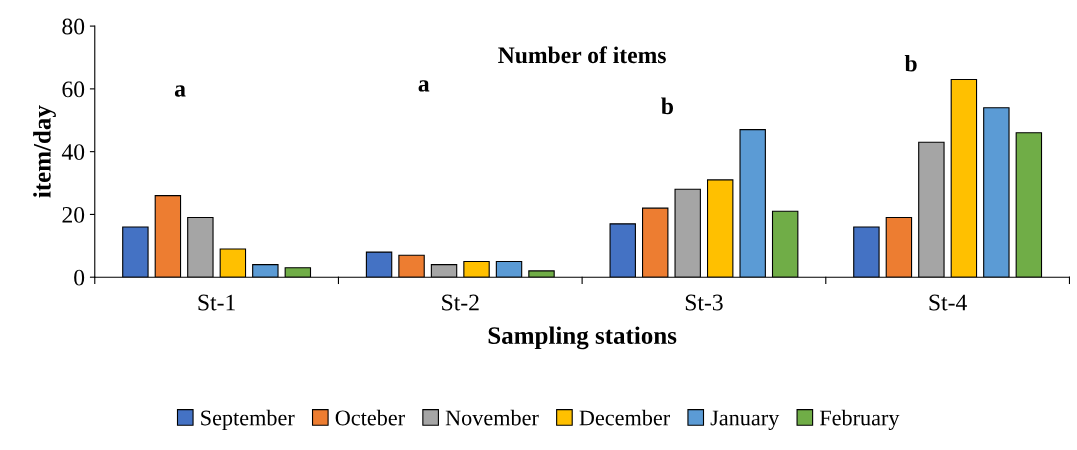  What do you see at coordinates (73, 89) in the screenshot?
I see `y-tick-label: 60` at bounding box center [73, 89].